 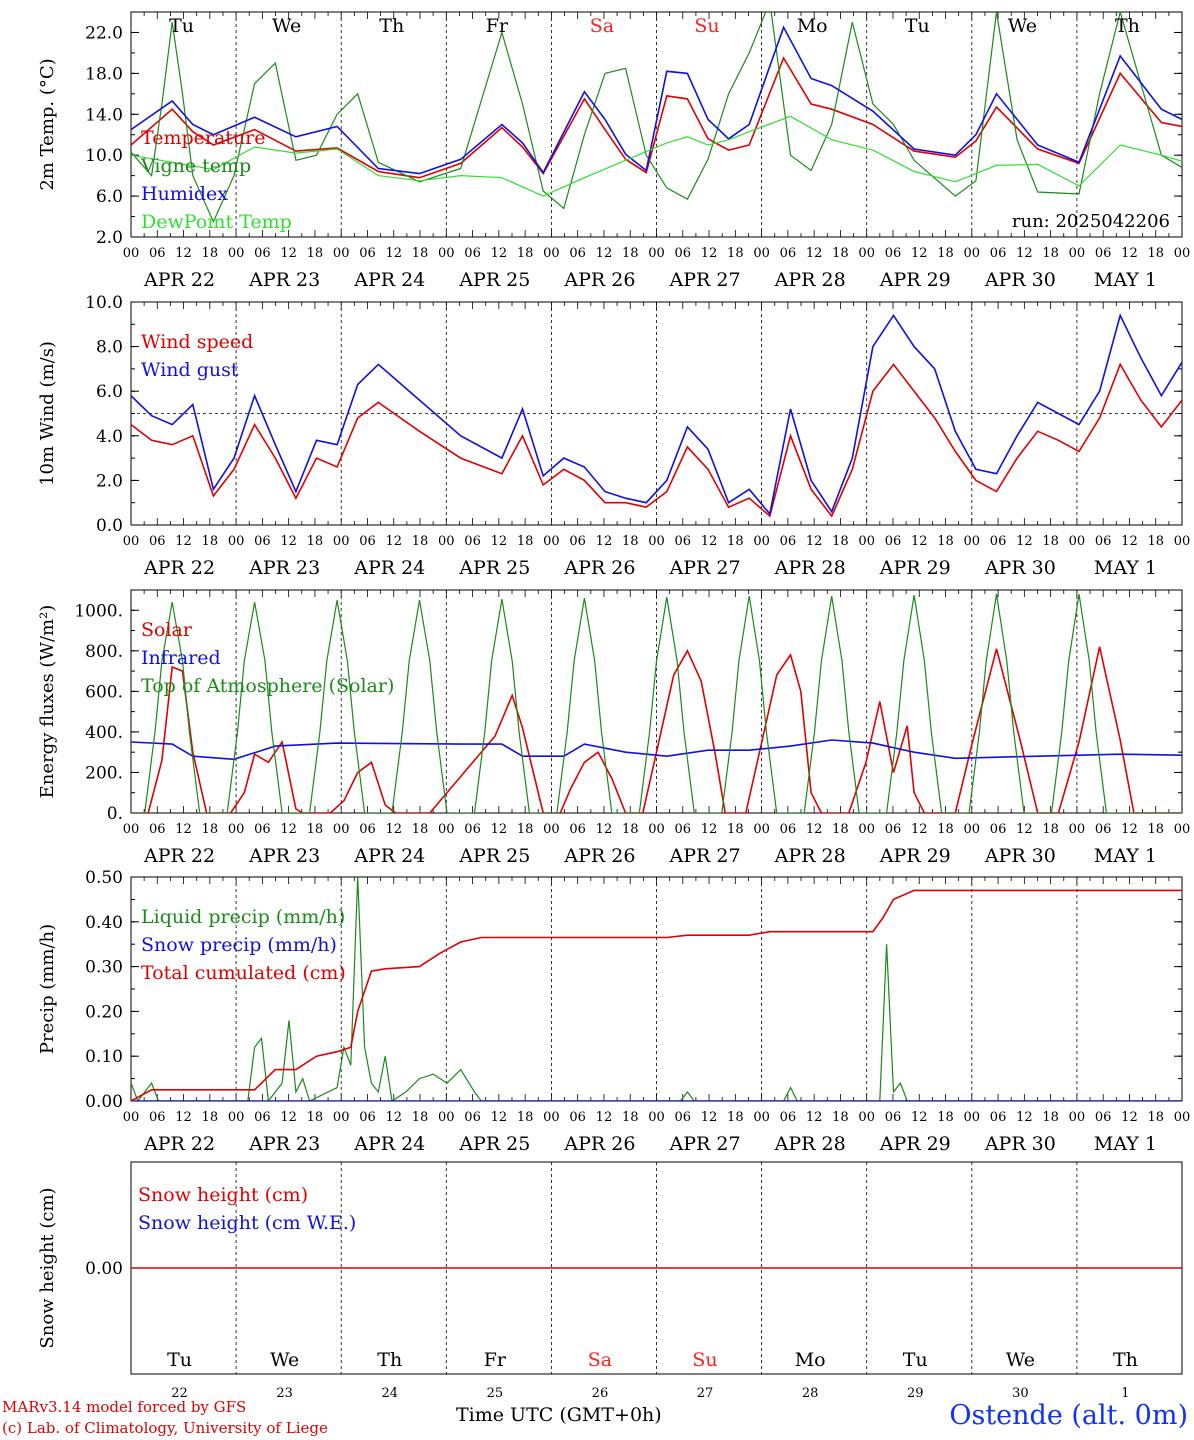 I want to click on series-liquid-precip-mm-h-, so click(x=656, y=989).